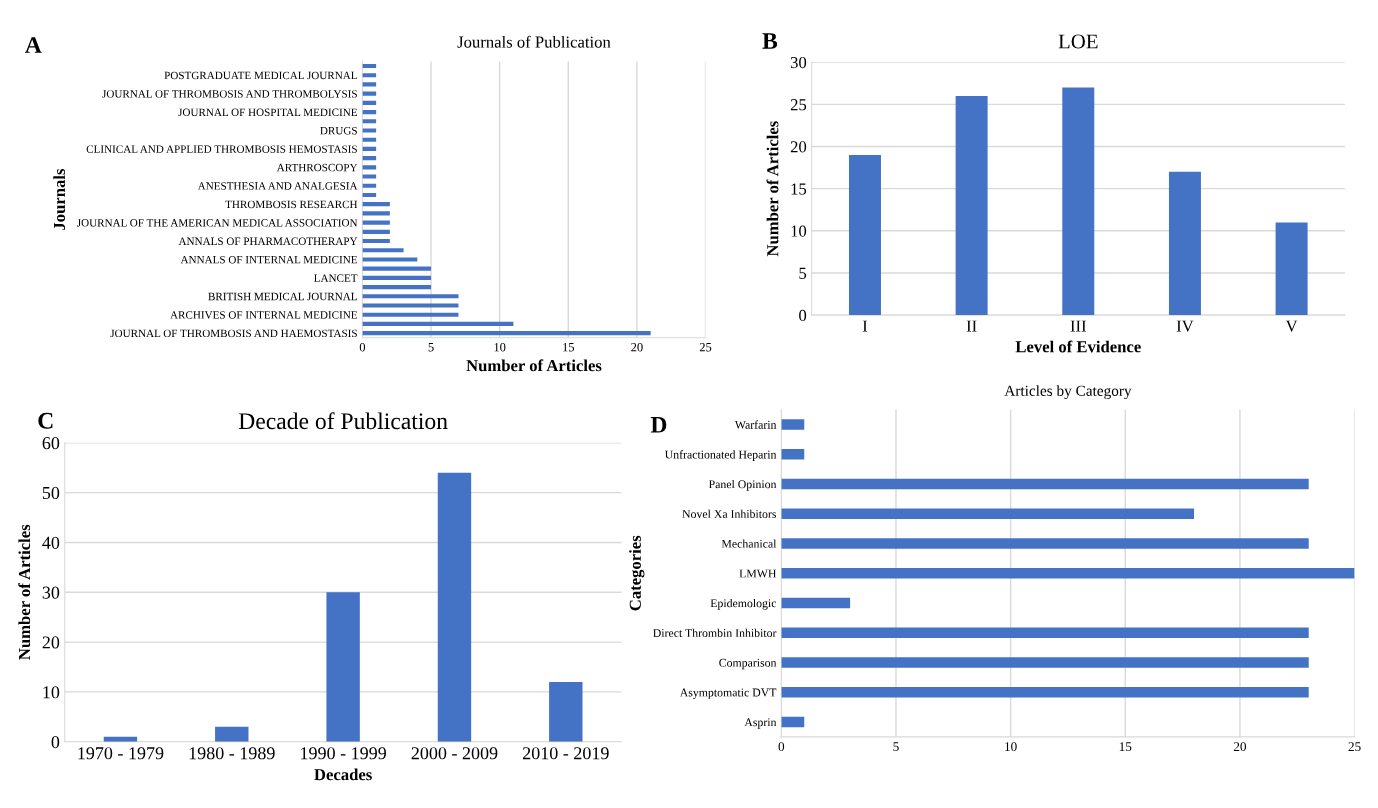  Describe the element at coordinates (637, 573) in the screenshot. I see `y-axis-title: Categories` at that location.